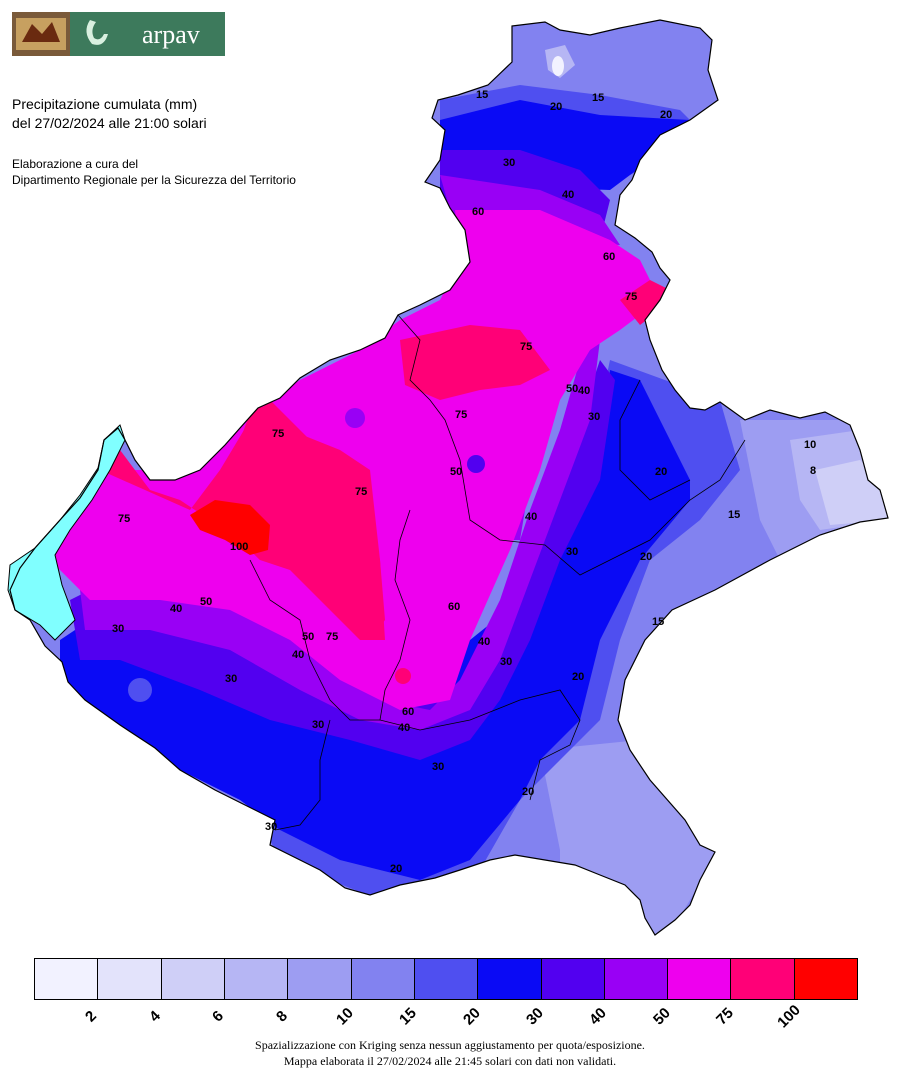 The height and width of the screenshot is (1080, 900). What do you see at coordinates (661, 1016) in the screenshot?
I see `legend-tick-label: 50` at bounding box center [661, 1016].